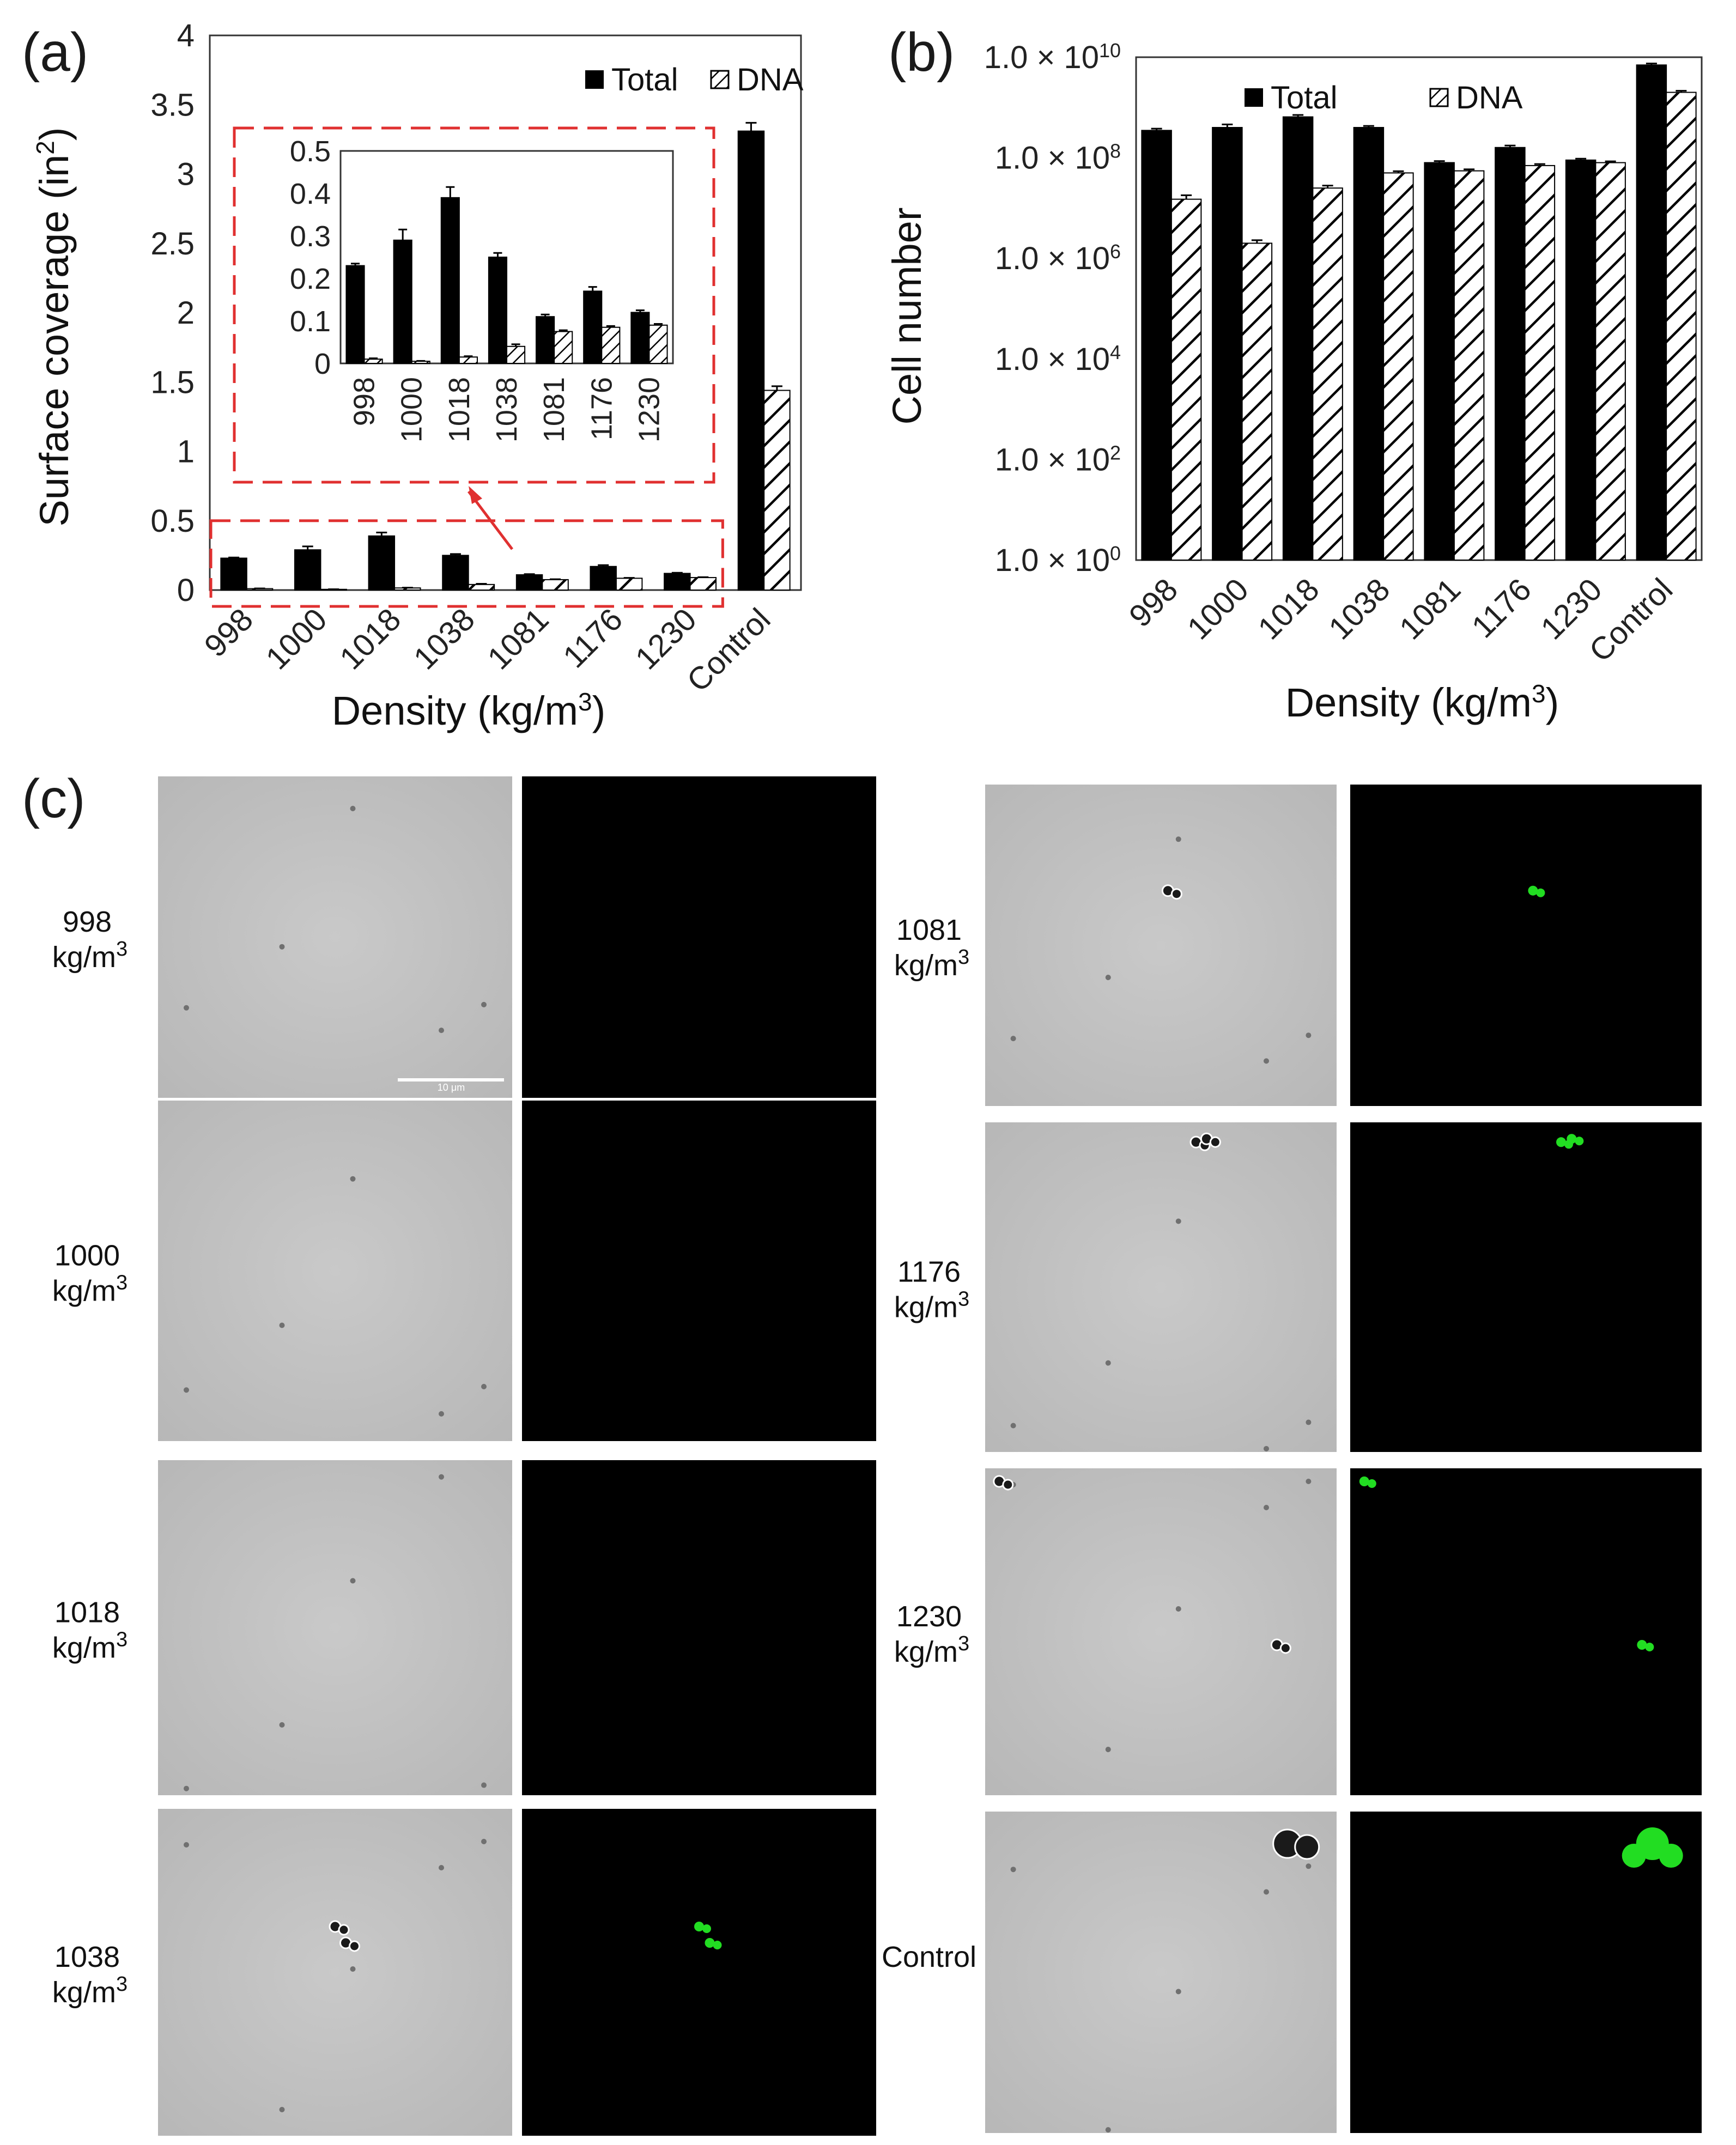 The image size is (1736, 2145). Describe the element at coordinates (1430, 609) in the screenshot. I see `chart-b-x-tick-label: 1081` at that location.